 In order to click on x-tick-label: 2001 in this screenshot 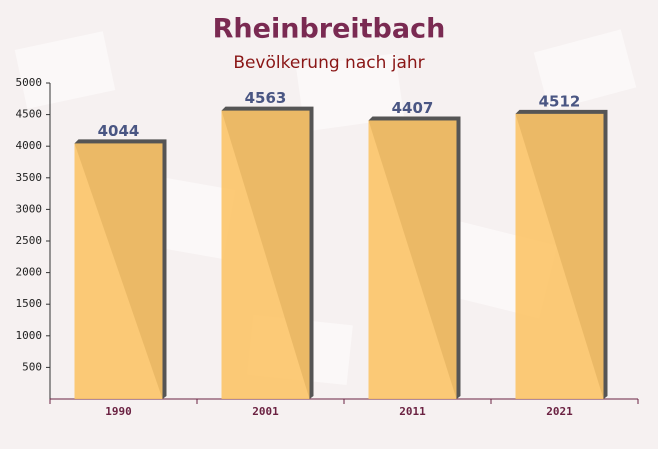, I will do `click(265, 411)`.